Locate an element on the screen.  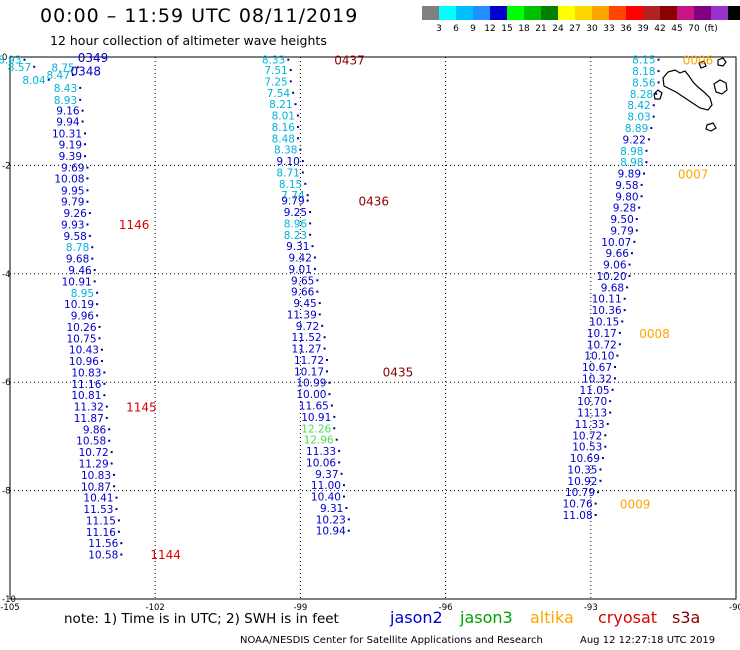
swh-value: 10.70 is located at coordinates (592, 402).